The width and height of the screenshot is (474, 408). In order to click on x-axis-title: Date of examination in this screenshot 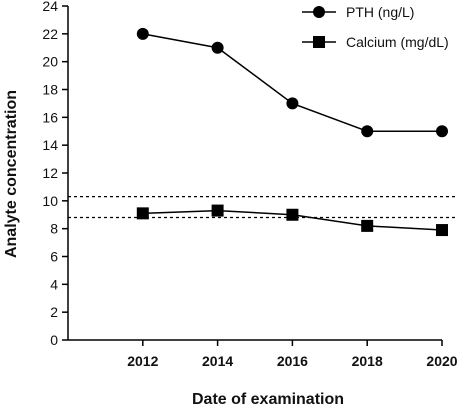, I will do `click(268, 399)`.